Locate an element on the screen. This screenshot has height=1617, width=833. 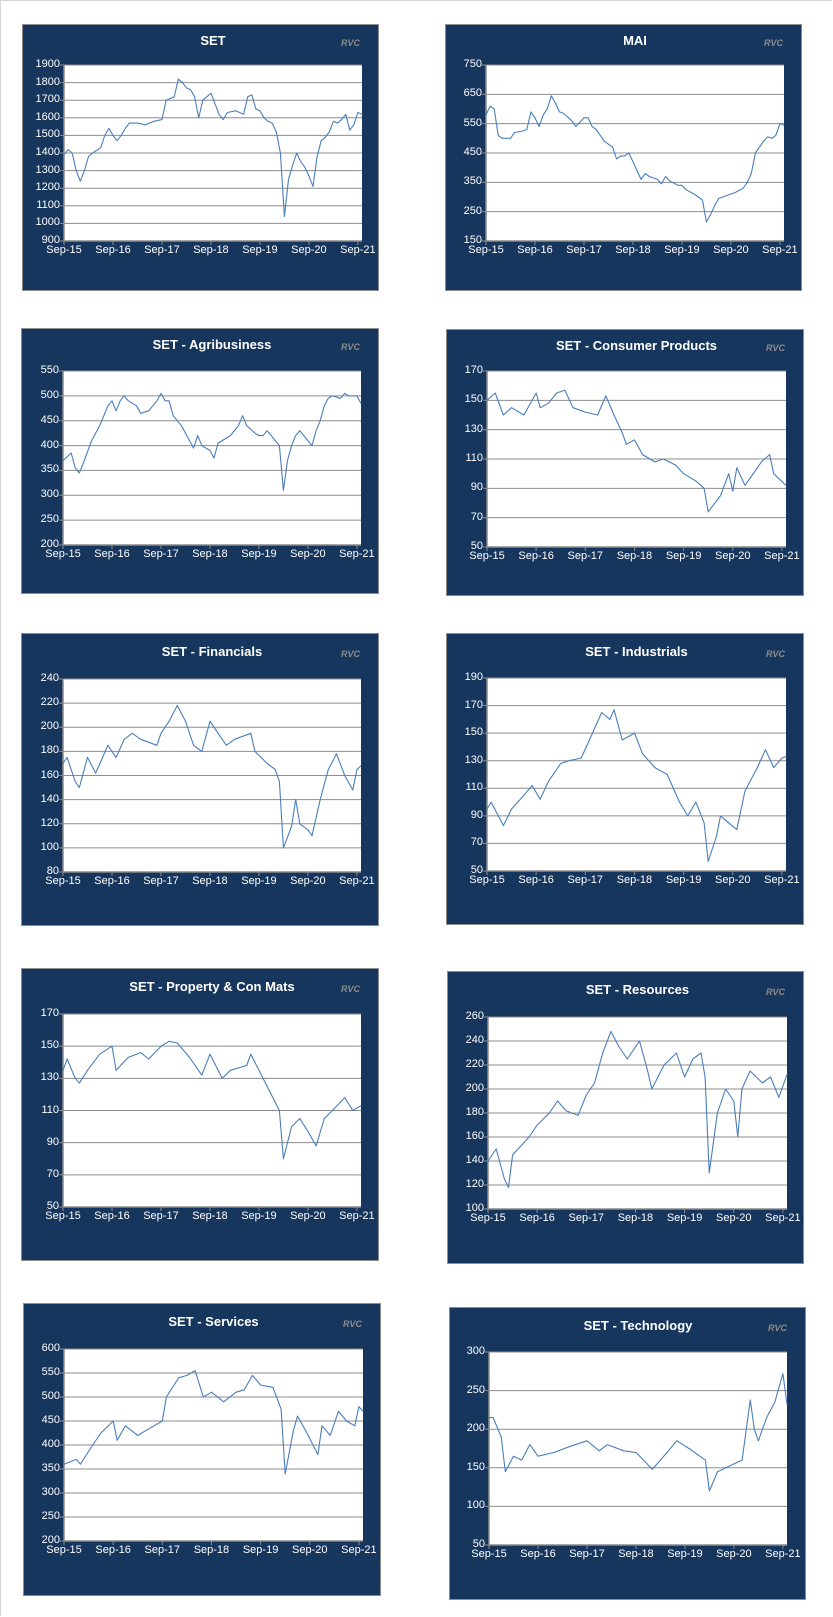
y-tick-label: 750 is located at coordinates (472, 64).